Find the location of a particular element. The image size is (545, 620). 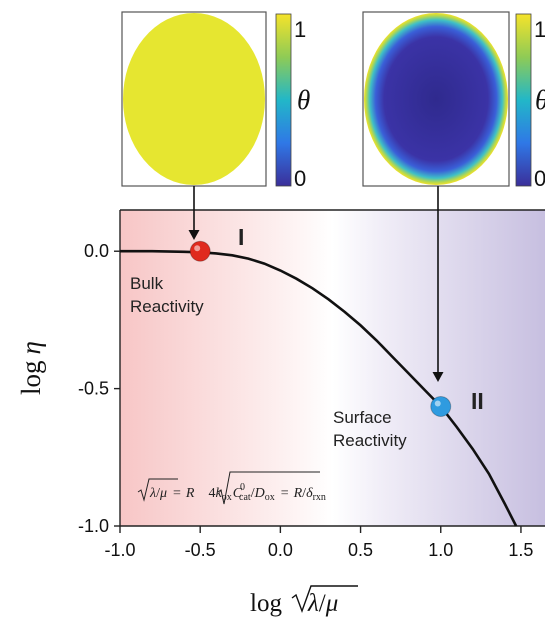

y-axis-label: logη is located at coordinates (31, 368).